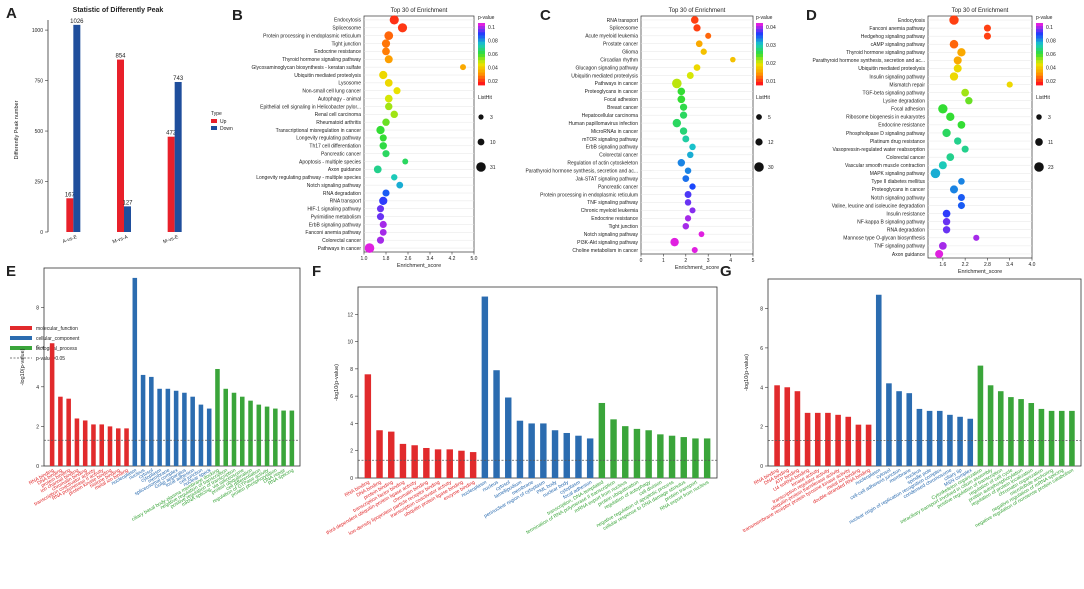 The height and width of the screenshot is (589, 1084). Describe the element at coordinates (614, 219) in the screenshot. I see `chart-c-term-label: Endocrine resistance` at that location.